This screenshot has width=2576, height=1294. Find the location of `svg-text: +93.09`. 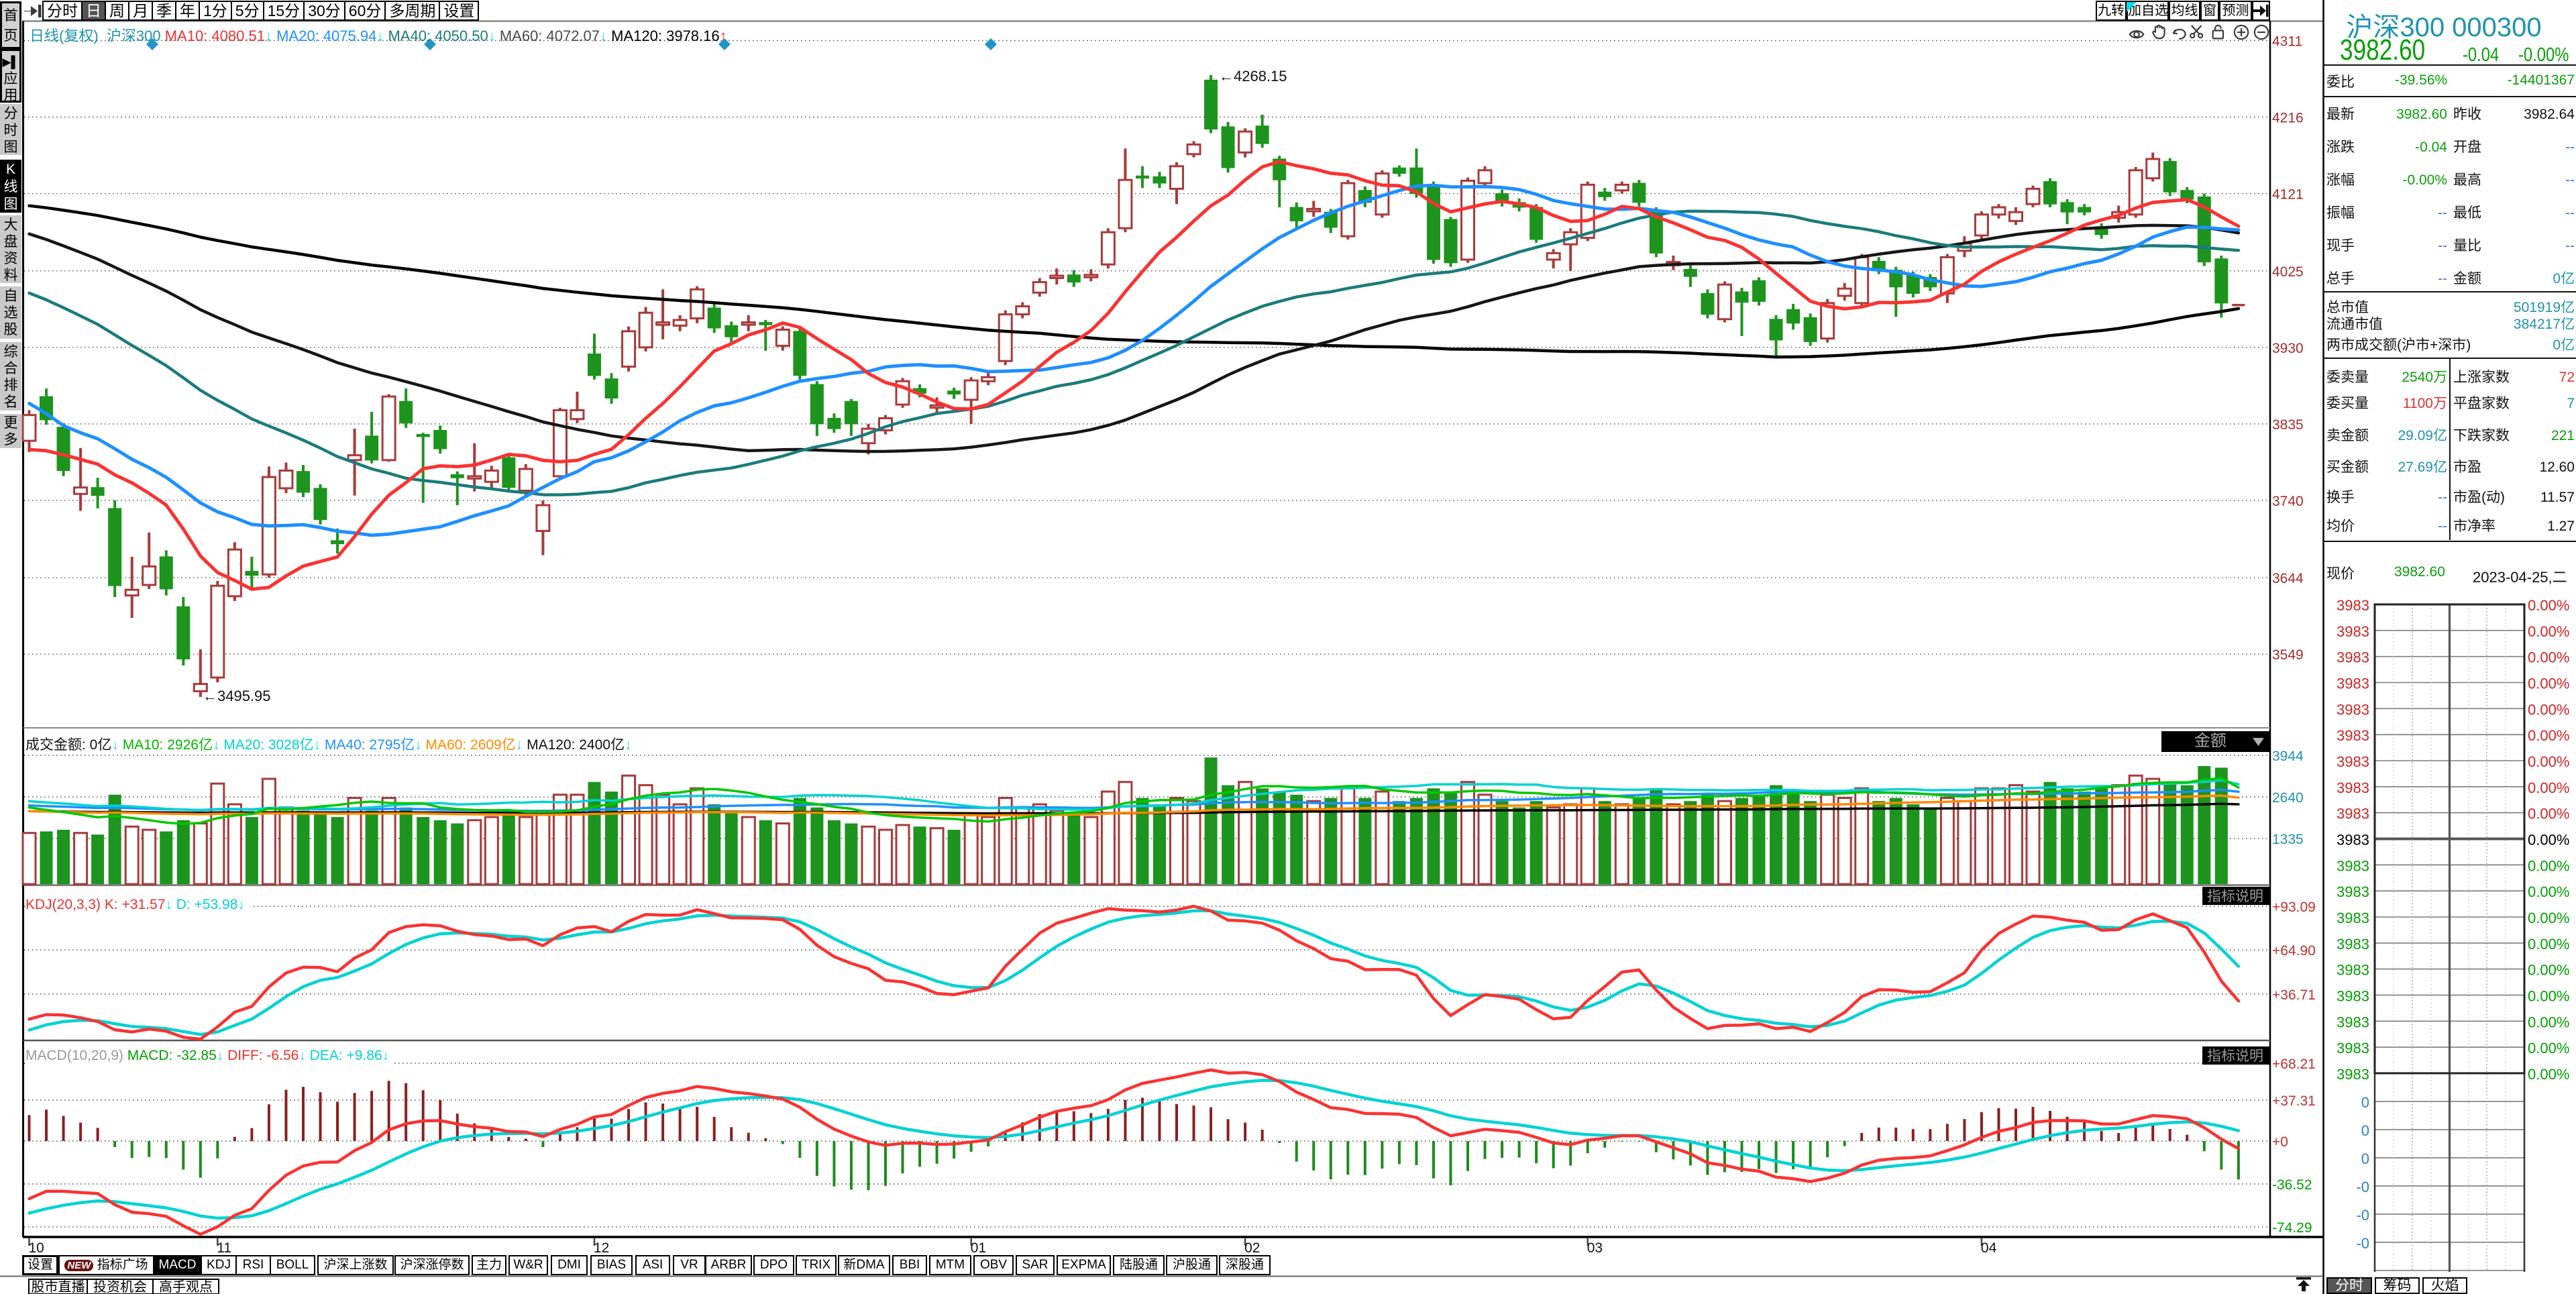

svg-text: +93.09 is located at coordinates (2294, 907).